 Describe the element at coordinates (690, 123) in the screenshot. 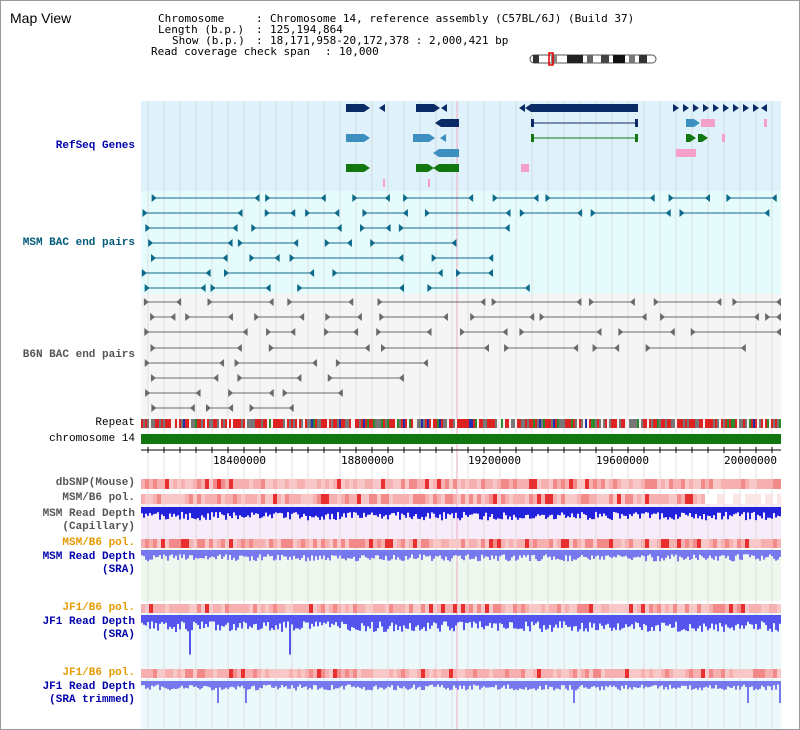

I see `gene-feature` at that location.